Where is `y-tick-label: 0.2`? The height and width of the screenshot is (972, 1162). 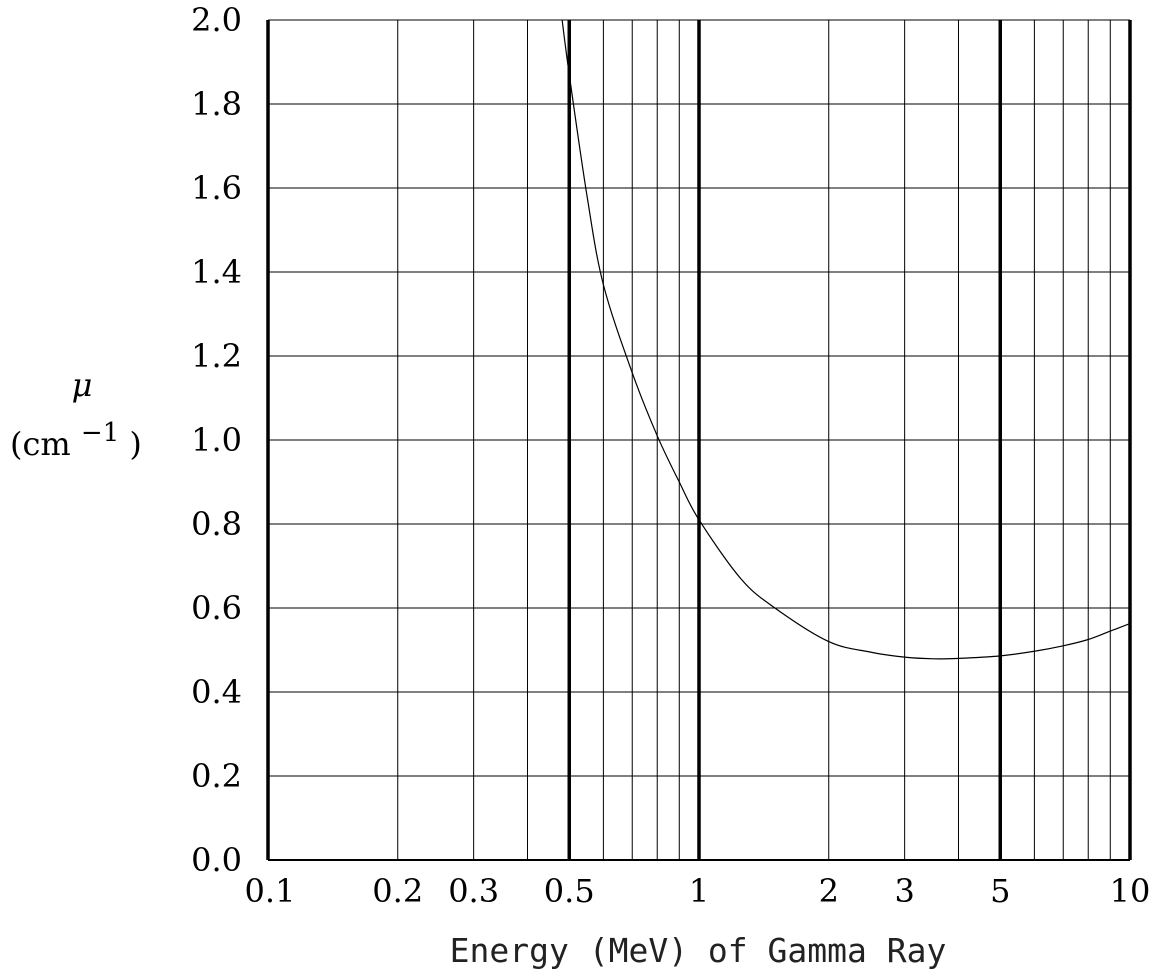
y-tick-label: 0.2 is located at coordinates (216, 776).